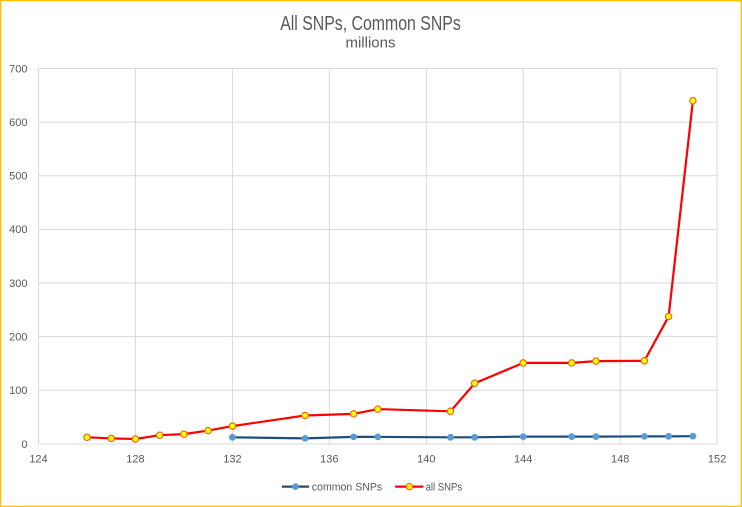 Image resolution: width=742 pixels, height=507 pixels. I want to click on svg-text: 100, so click(18, 391).